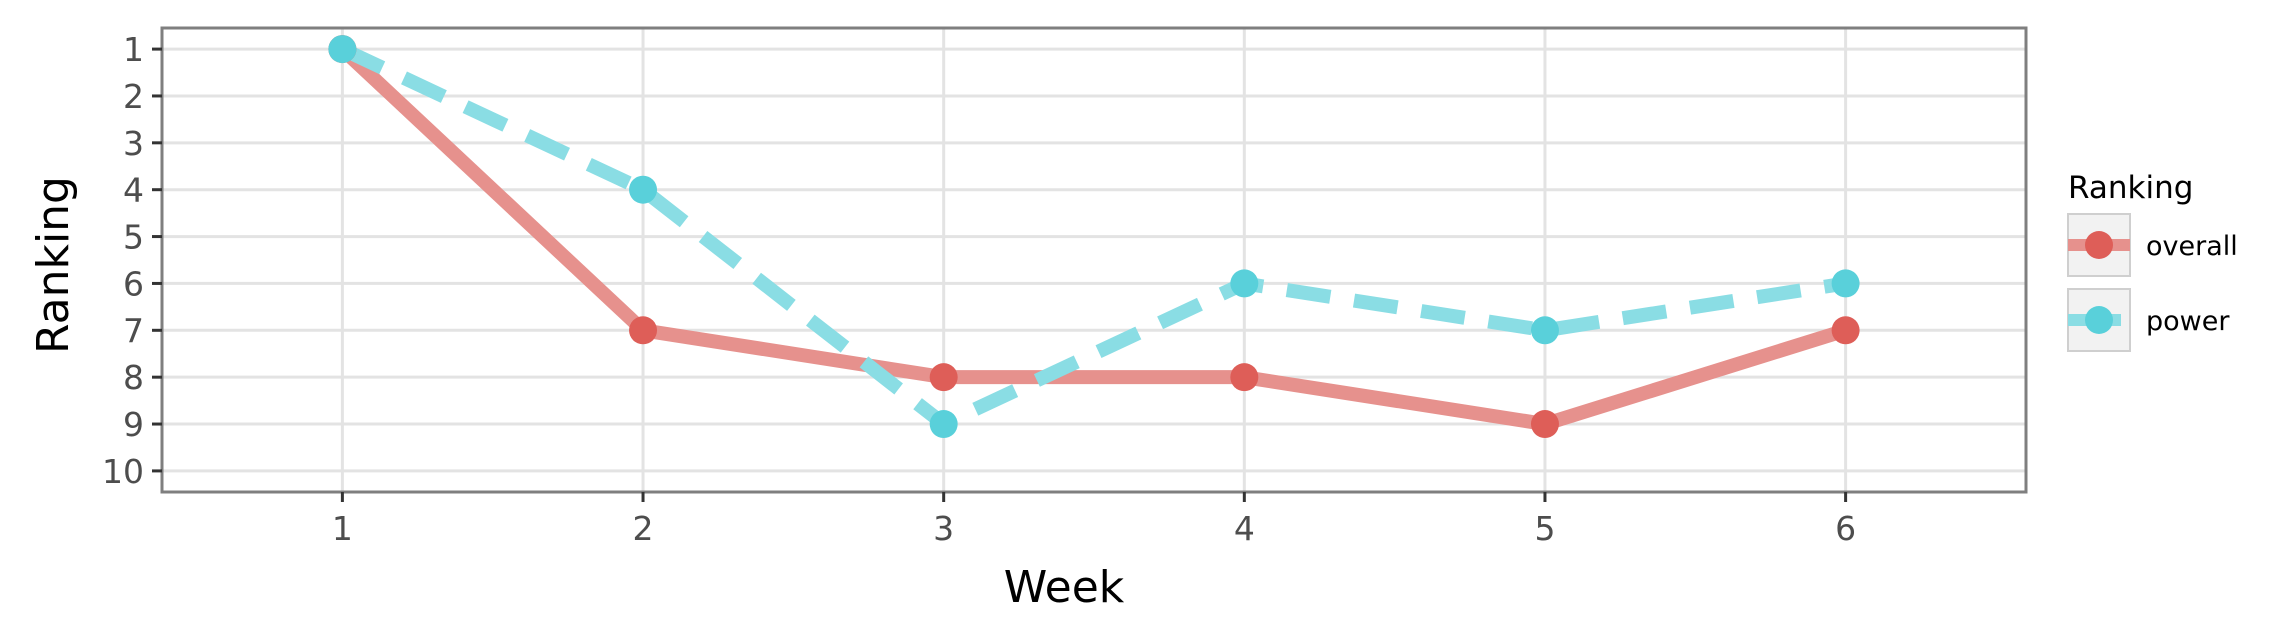 The height and width of the screenshot is (641, 2276). I want to click on x-tick-label: 1, so click(342, 528).